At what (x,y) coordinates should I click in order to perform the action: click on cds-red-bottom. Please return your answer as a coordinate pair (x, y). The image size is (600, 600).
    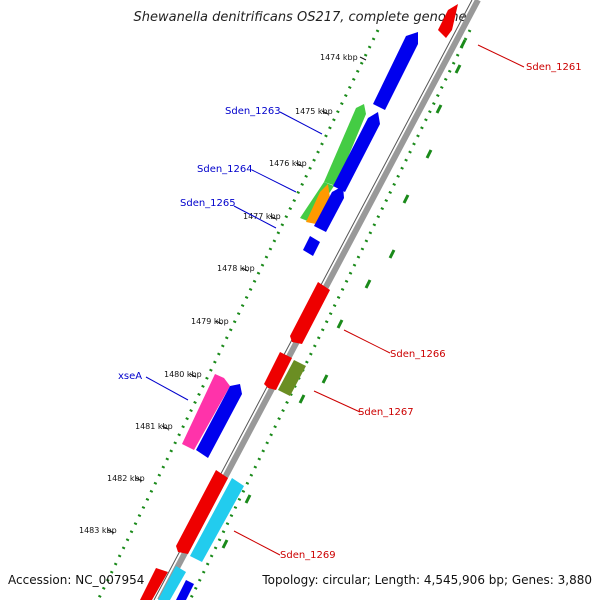
    Looking at the image, I should click on (154, 584).